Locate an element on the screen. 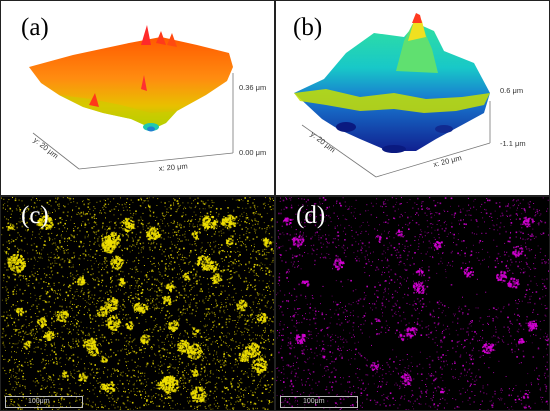 The width and height of the screenshot is (550, 411). valley-a-core is located at coordinates (151, 129).